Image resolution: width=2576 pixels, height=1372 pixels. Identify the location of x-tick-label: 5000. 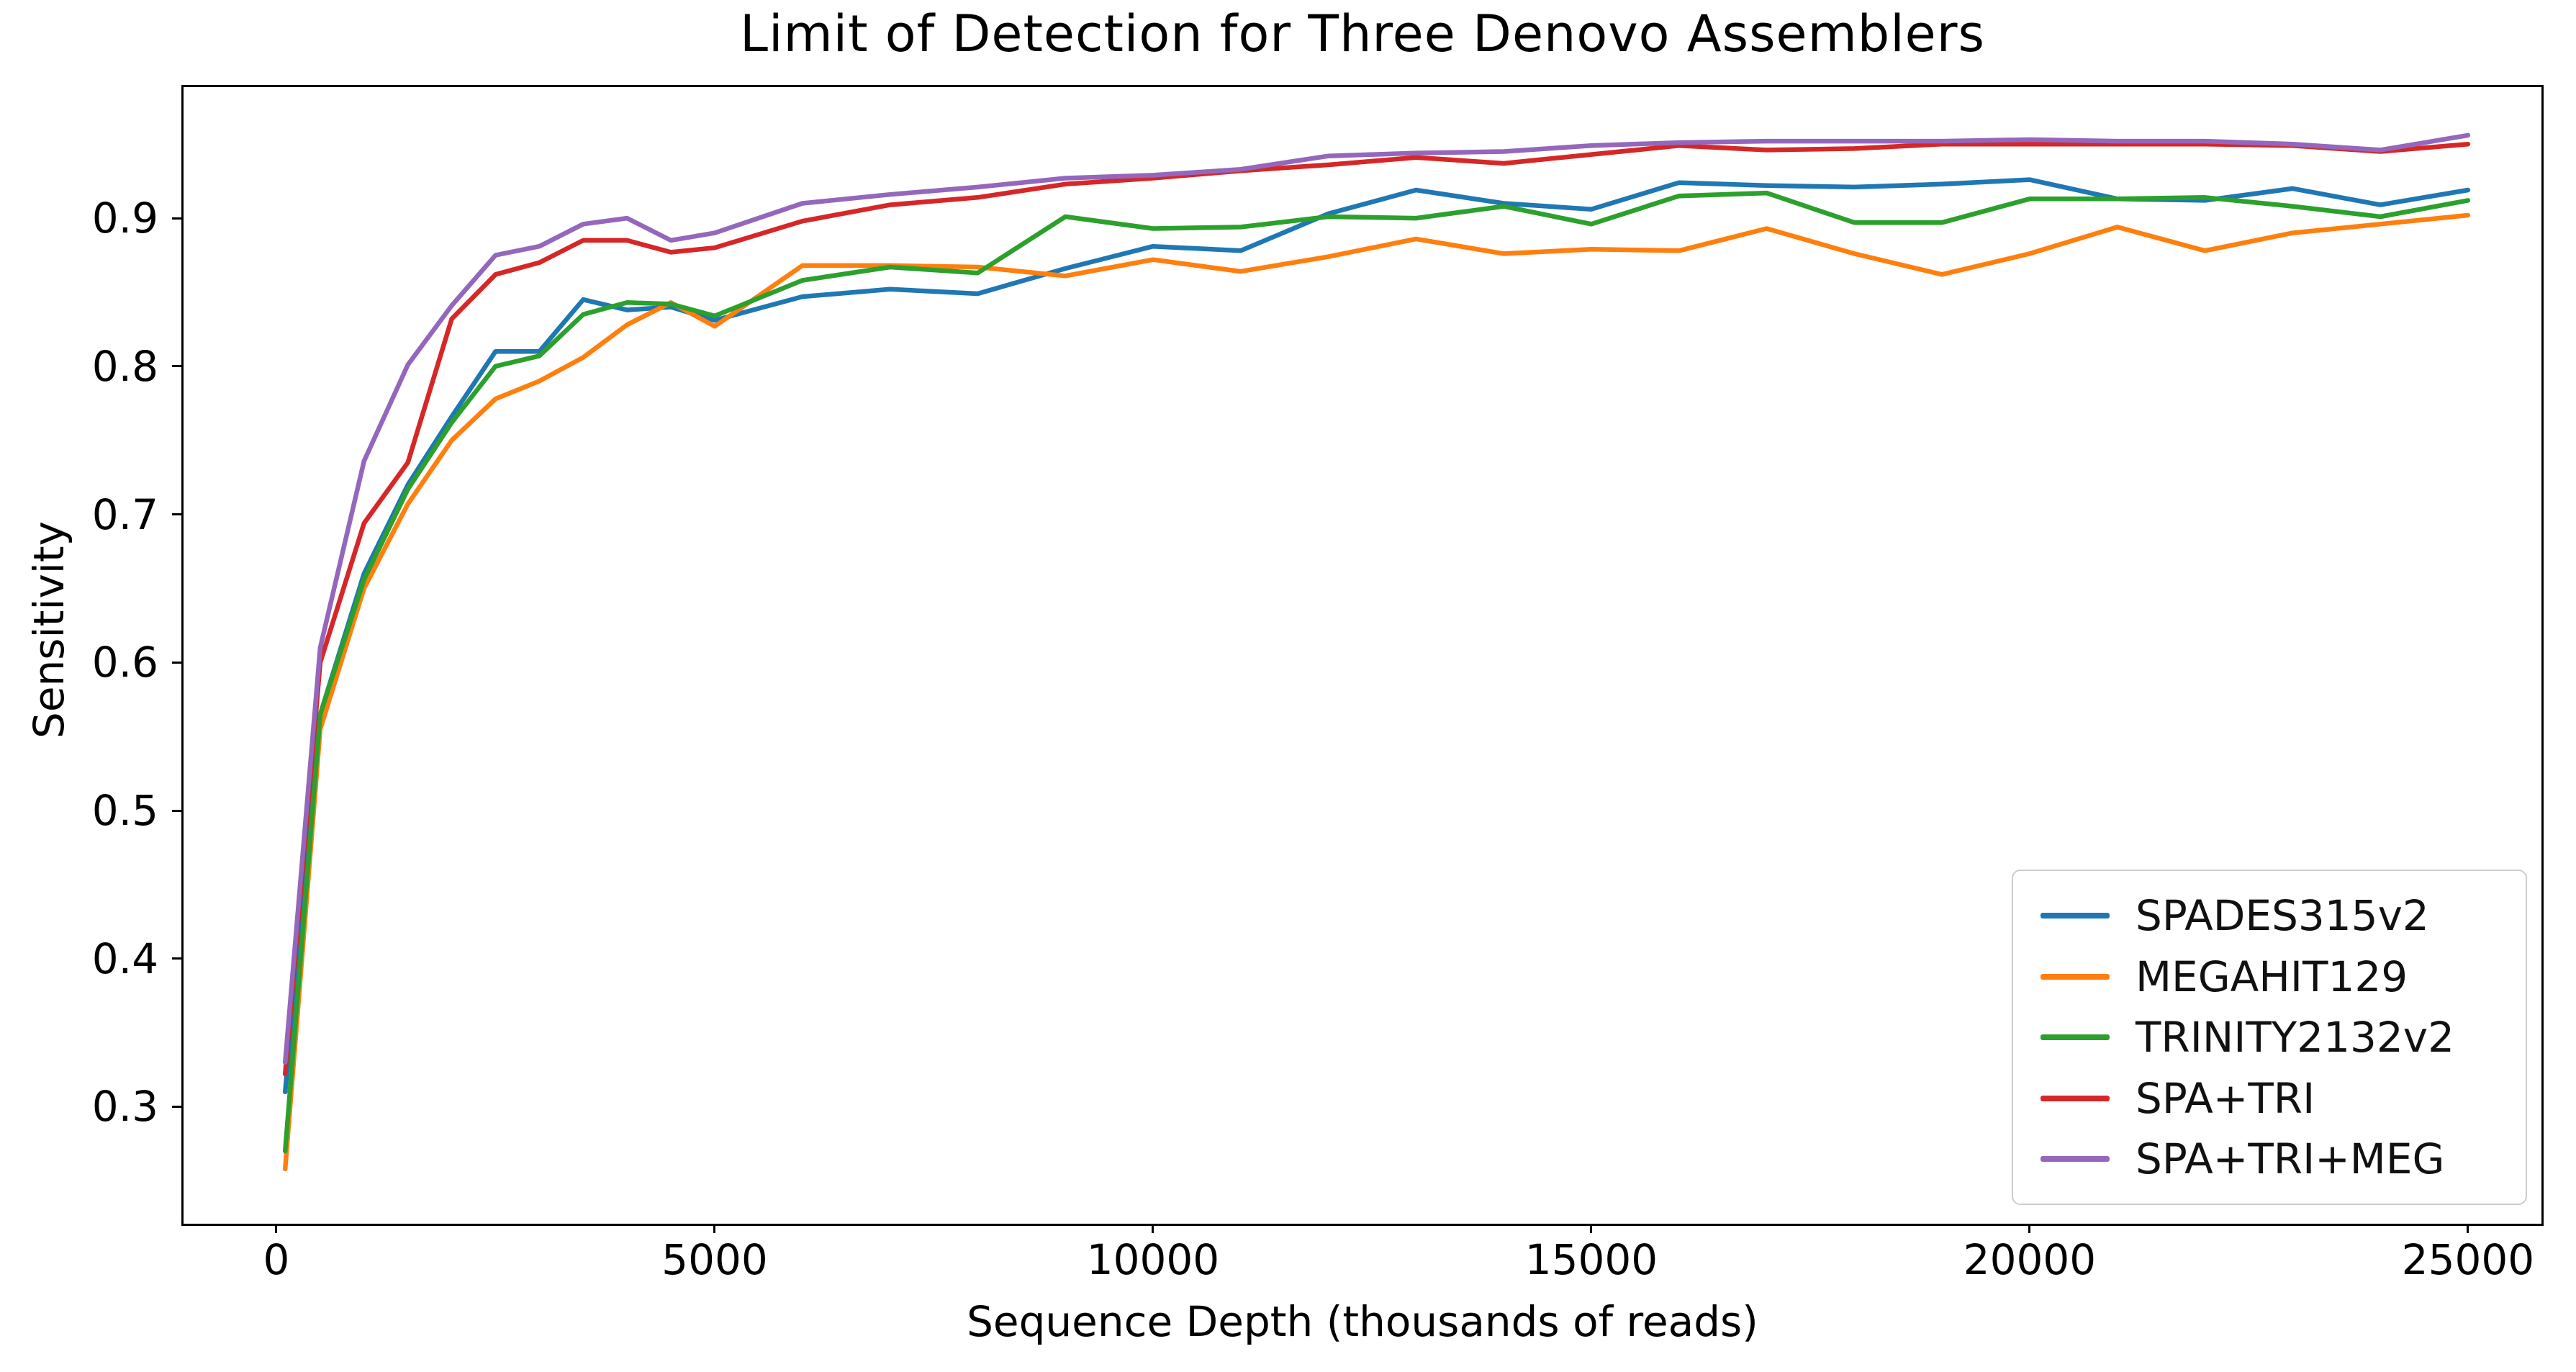
(715, 1259).